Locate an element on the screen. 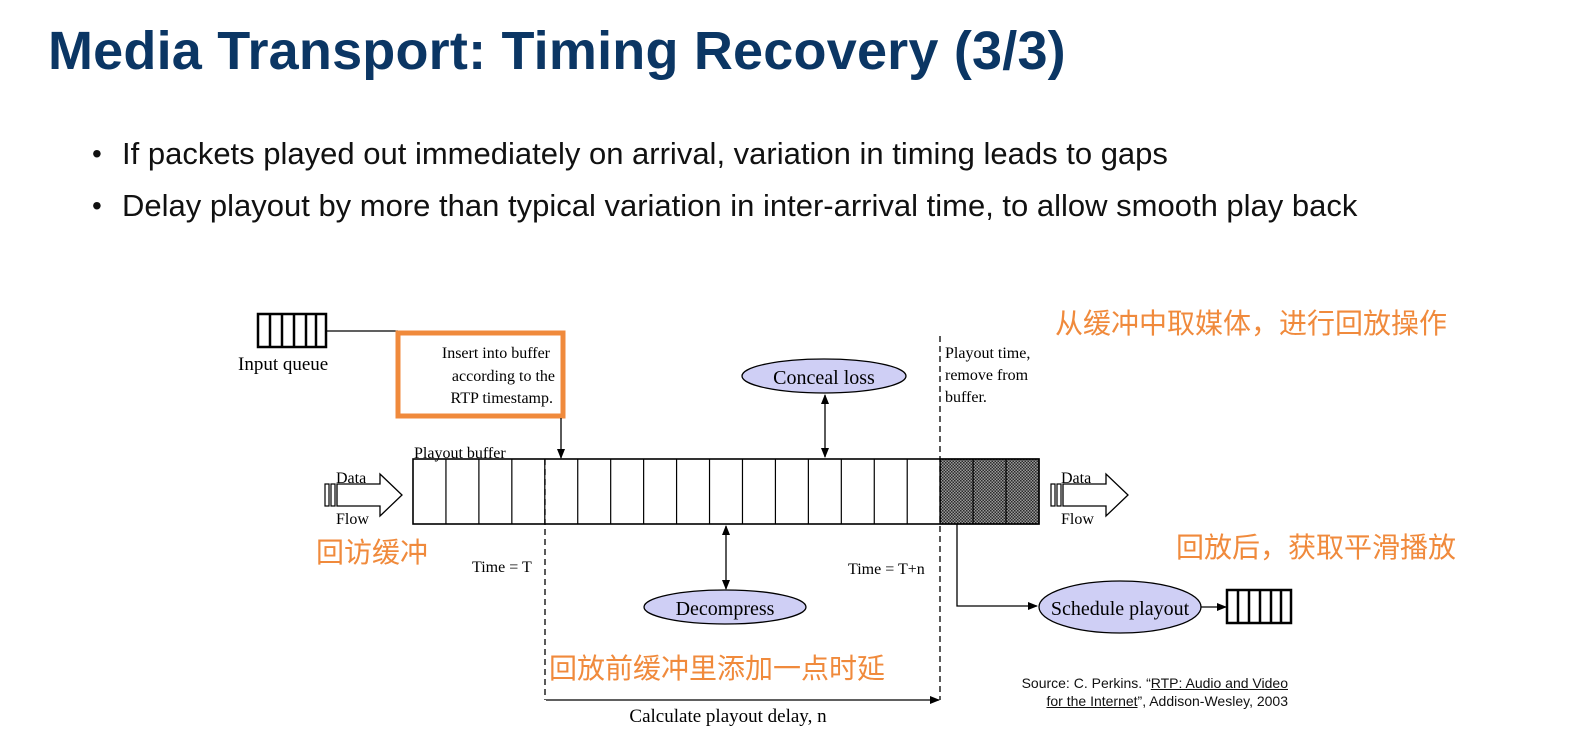 The image size is (1575, 741). decompress-label: Decompress is located at coordinates (725, 609).